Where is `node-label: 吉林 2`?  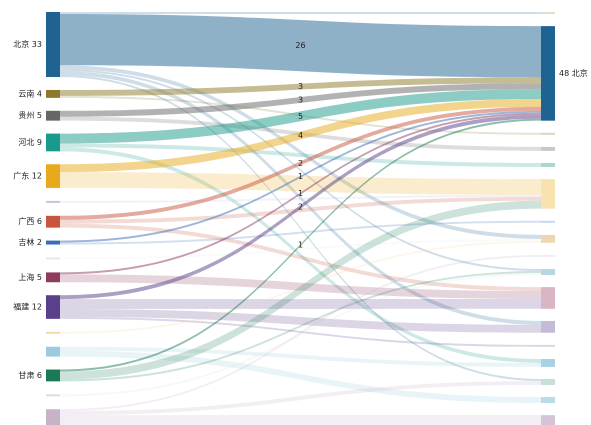 node-label: 吉林 2 is located at coordinates (30, 242).